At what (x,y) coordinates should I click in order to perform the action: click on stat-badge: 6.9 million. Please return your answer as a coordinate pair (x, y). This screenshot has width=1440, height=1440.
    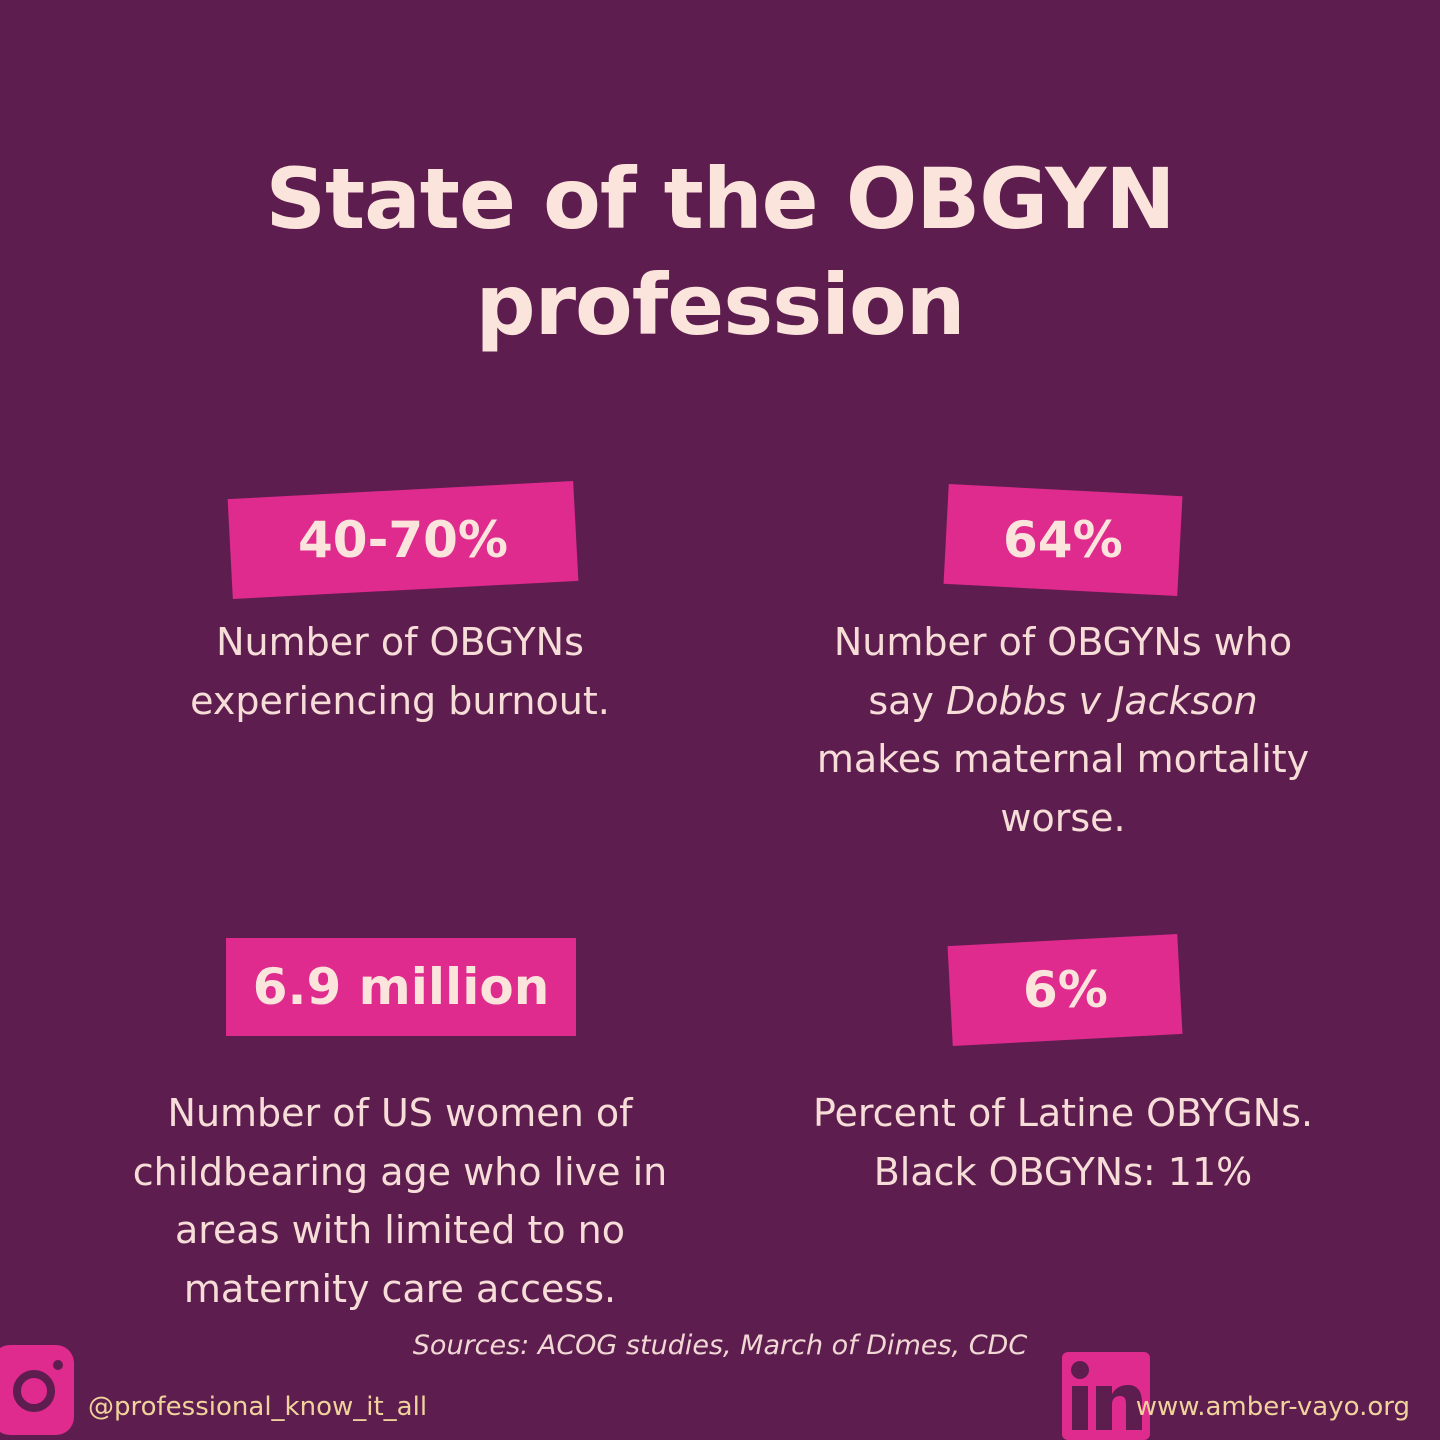
    Looking at the image, I should click on (401, 987).